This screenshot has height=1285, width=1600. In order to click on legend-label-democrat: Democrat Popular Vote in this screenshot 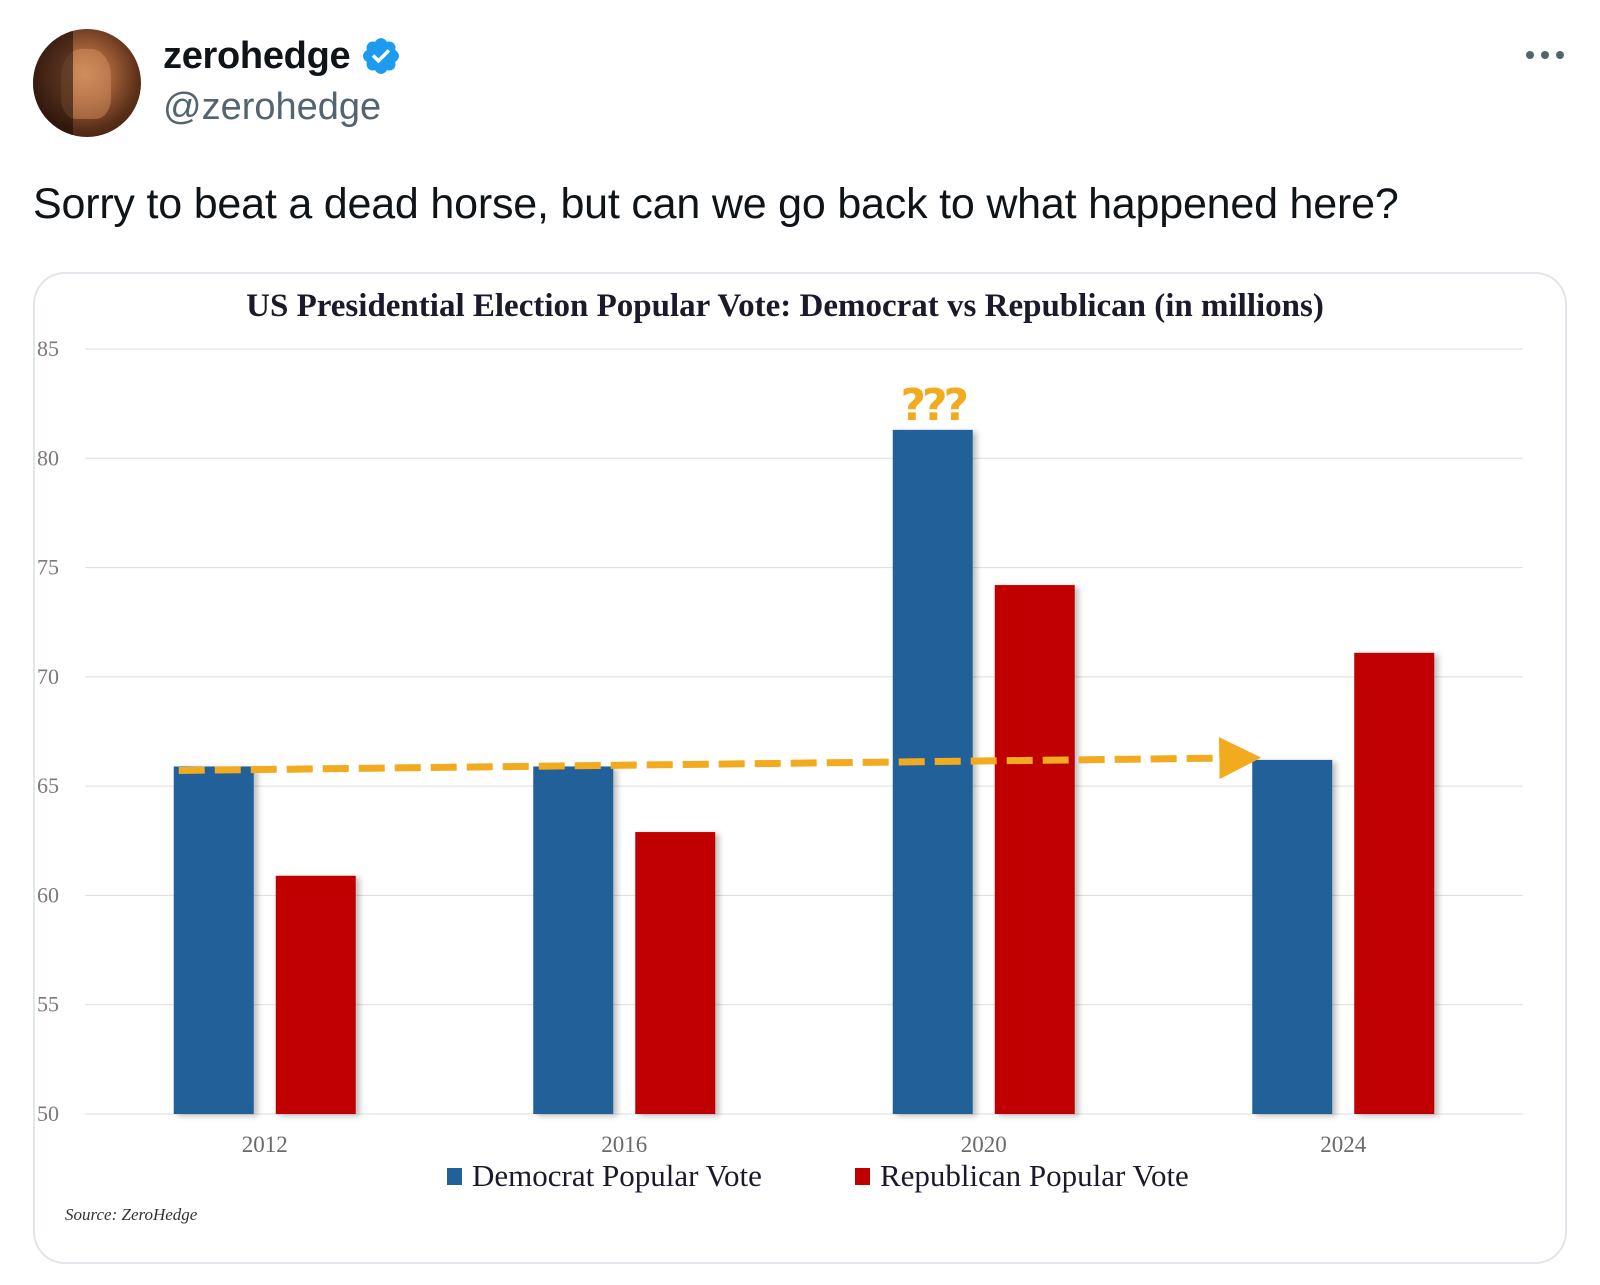, I will do `click(617, 1175)`.